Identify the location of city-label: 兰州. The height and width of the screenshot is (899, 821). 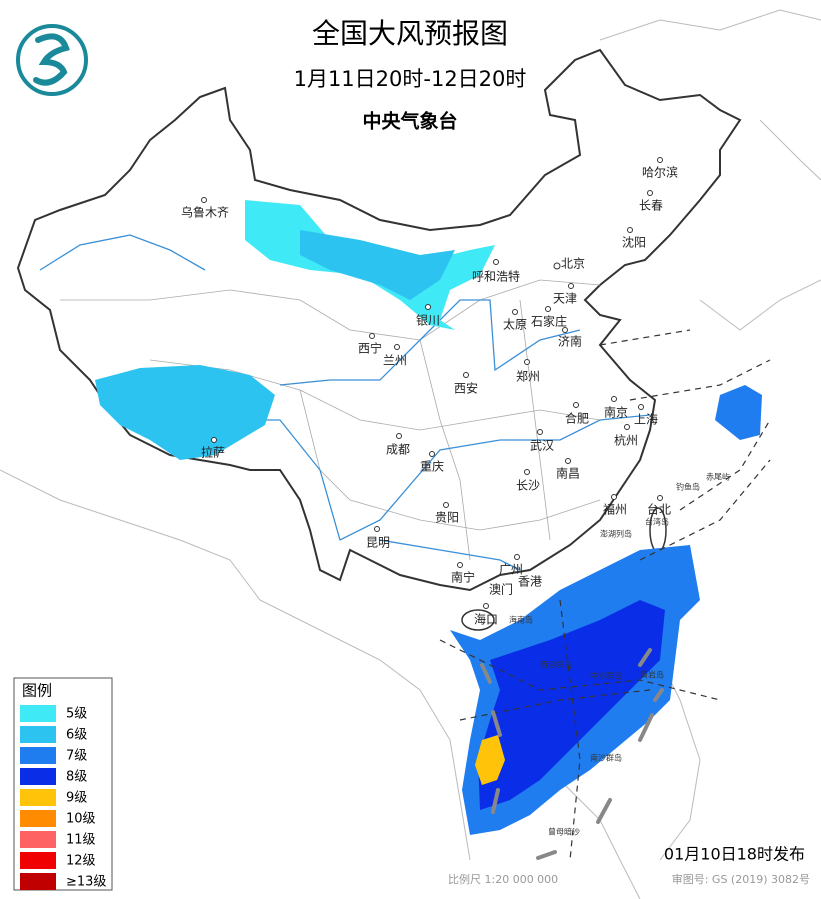
(395, 361).